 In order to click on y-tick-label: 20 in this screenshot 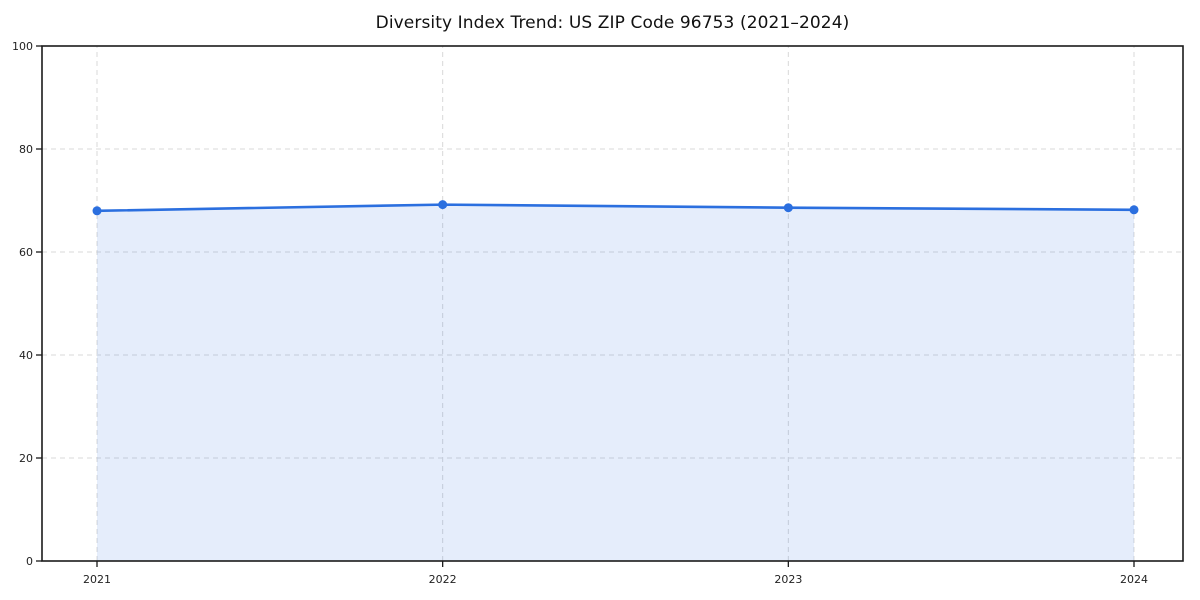, I will do `click(26, 458)`.